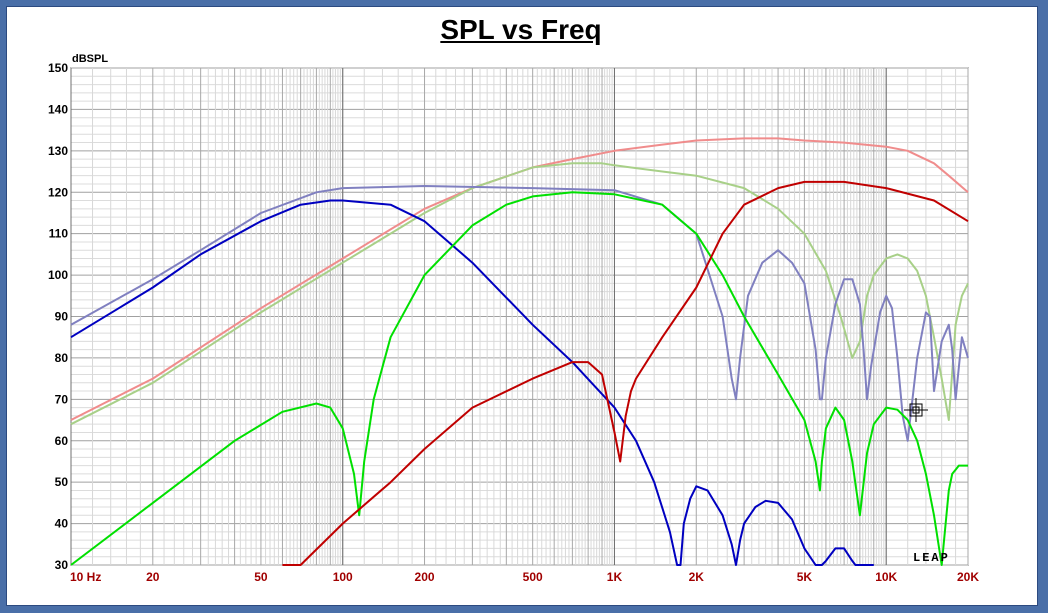 The width and height of the screenshot is (1048, 613). Describe the element at coordinates (805, 577) in the screenshot. I see `x-tick-label: 5K` at that location.